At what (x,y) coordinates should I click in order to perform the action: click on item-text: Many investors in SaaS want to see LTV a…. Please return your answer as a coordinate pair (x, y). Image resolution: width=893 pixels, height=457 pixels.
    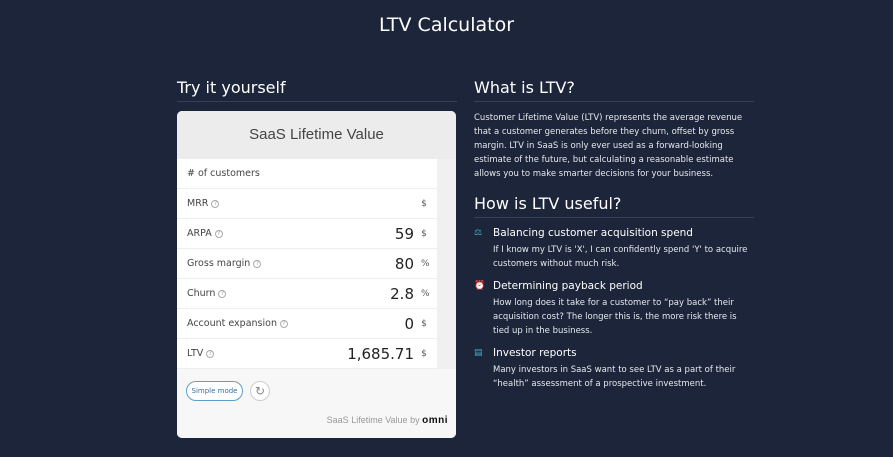
    Looking at the image, I should click on (614, 377).